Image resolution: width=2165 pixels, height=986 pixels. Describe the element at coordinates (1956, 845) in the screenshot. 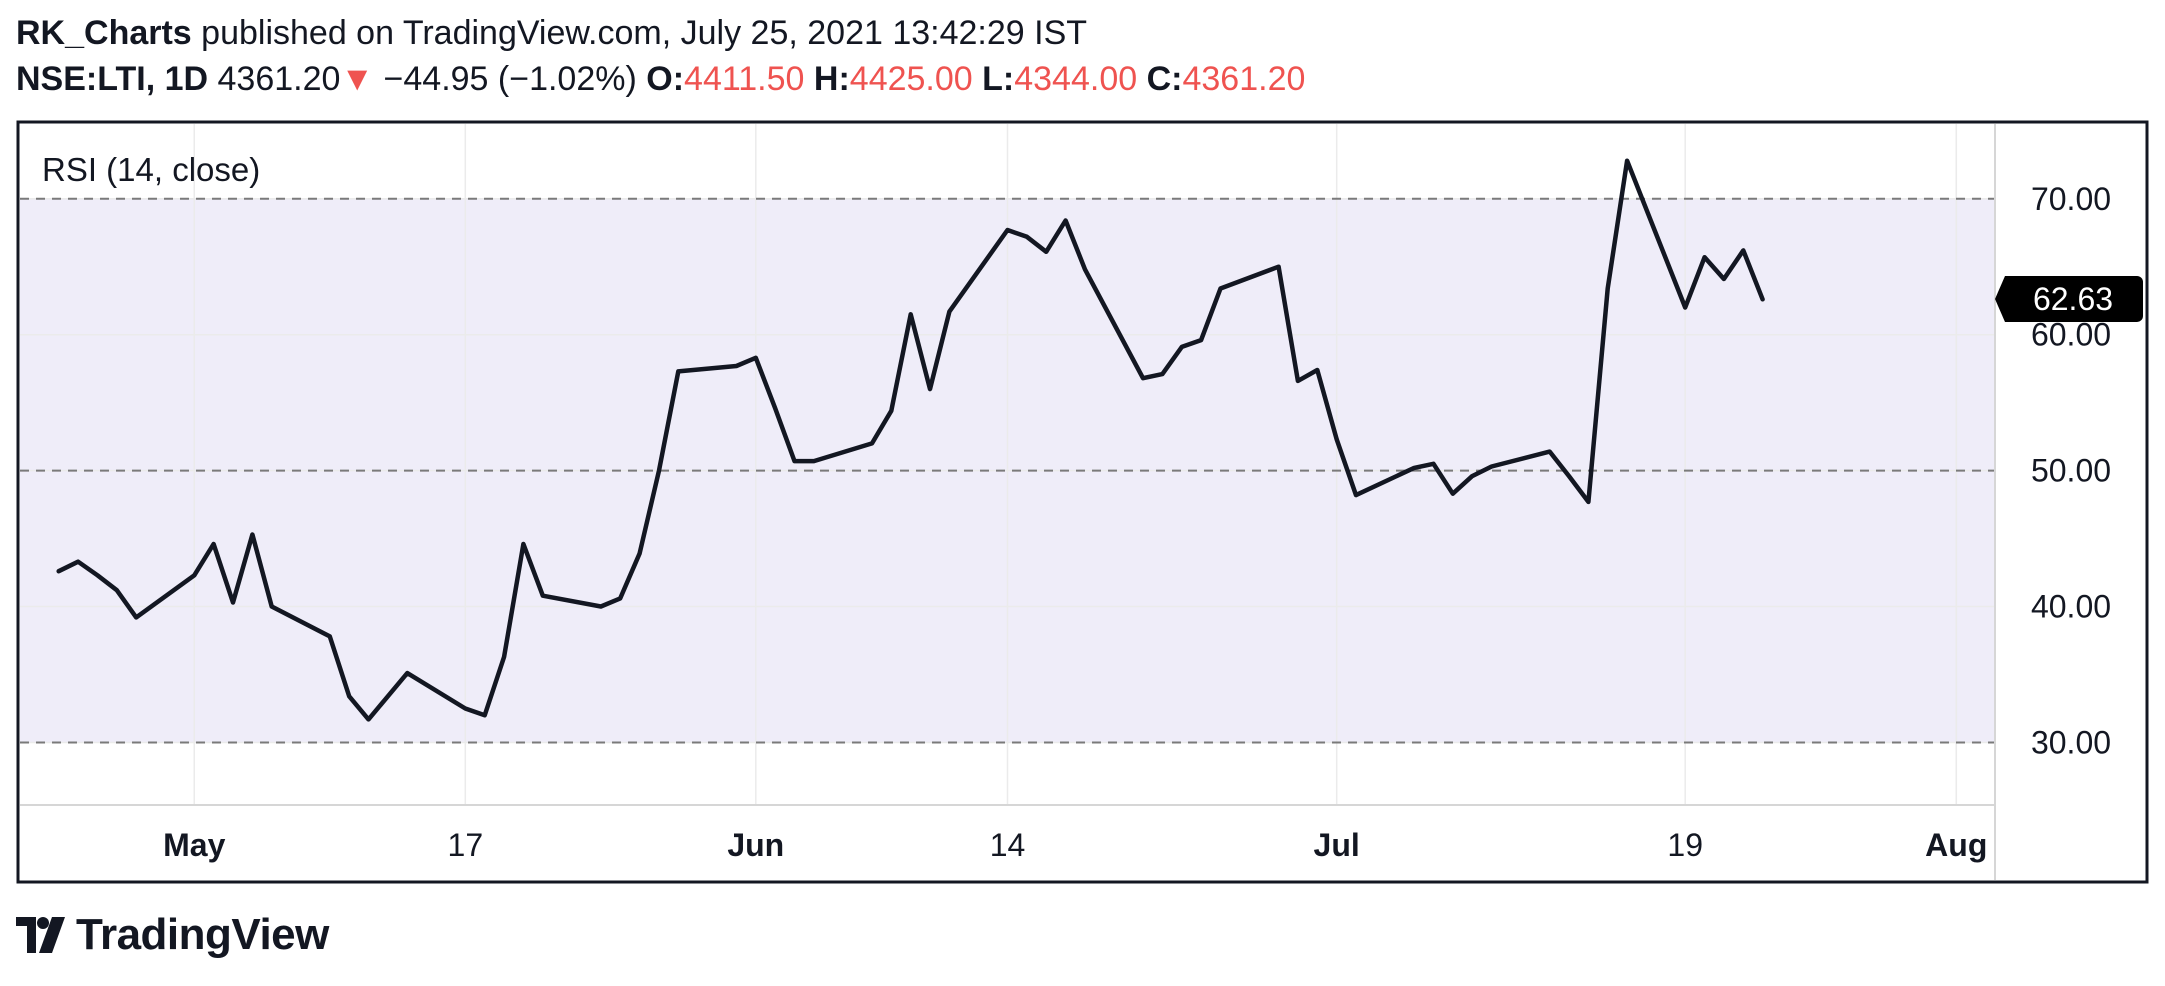

I see `x-tick-label-6: Aug` at that location.